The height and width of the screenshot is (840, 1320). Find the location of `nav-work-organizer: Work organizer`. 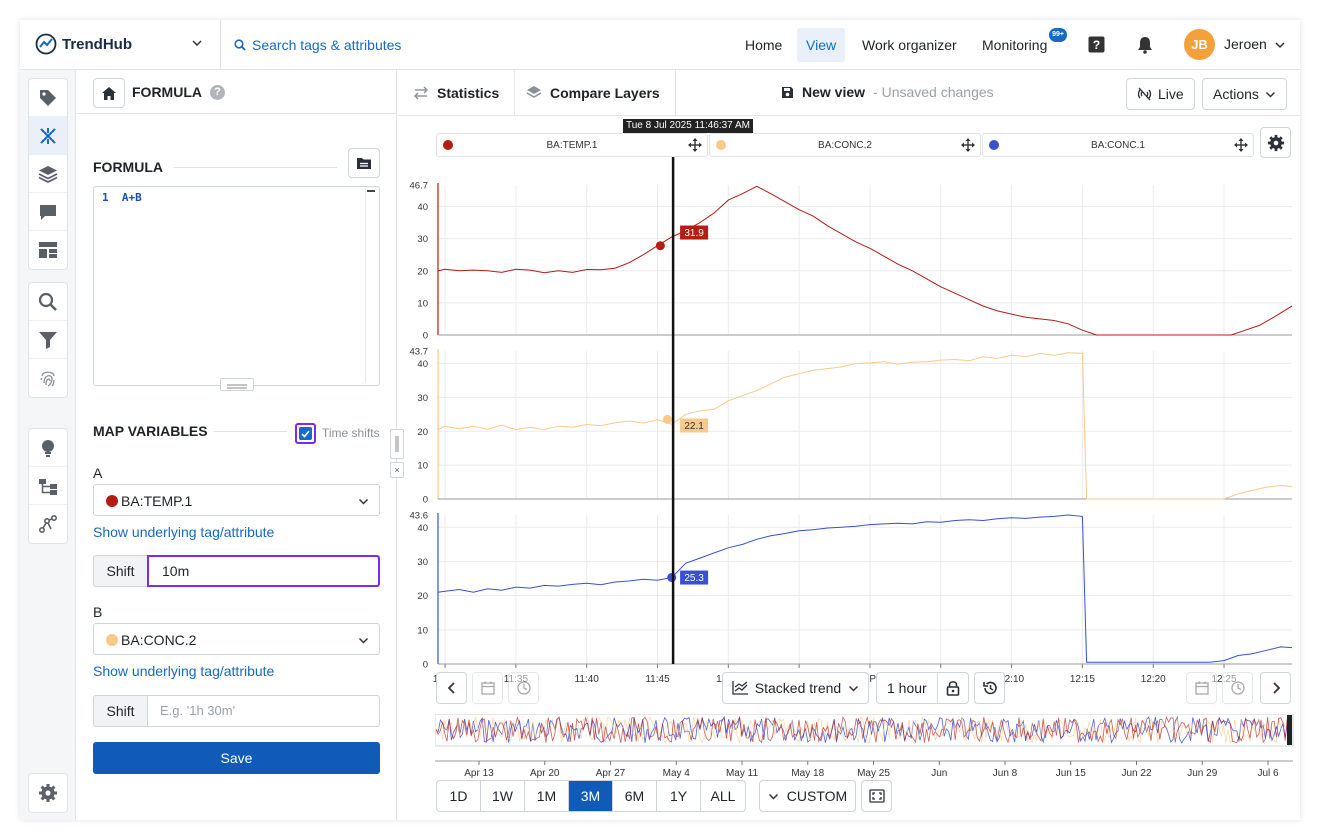

nav-work-organizer: Work organizer is located at coordinates (909, 45).